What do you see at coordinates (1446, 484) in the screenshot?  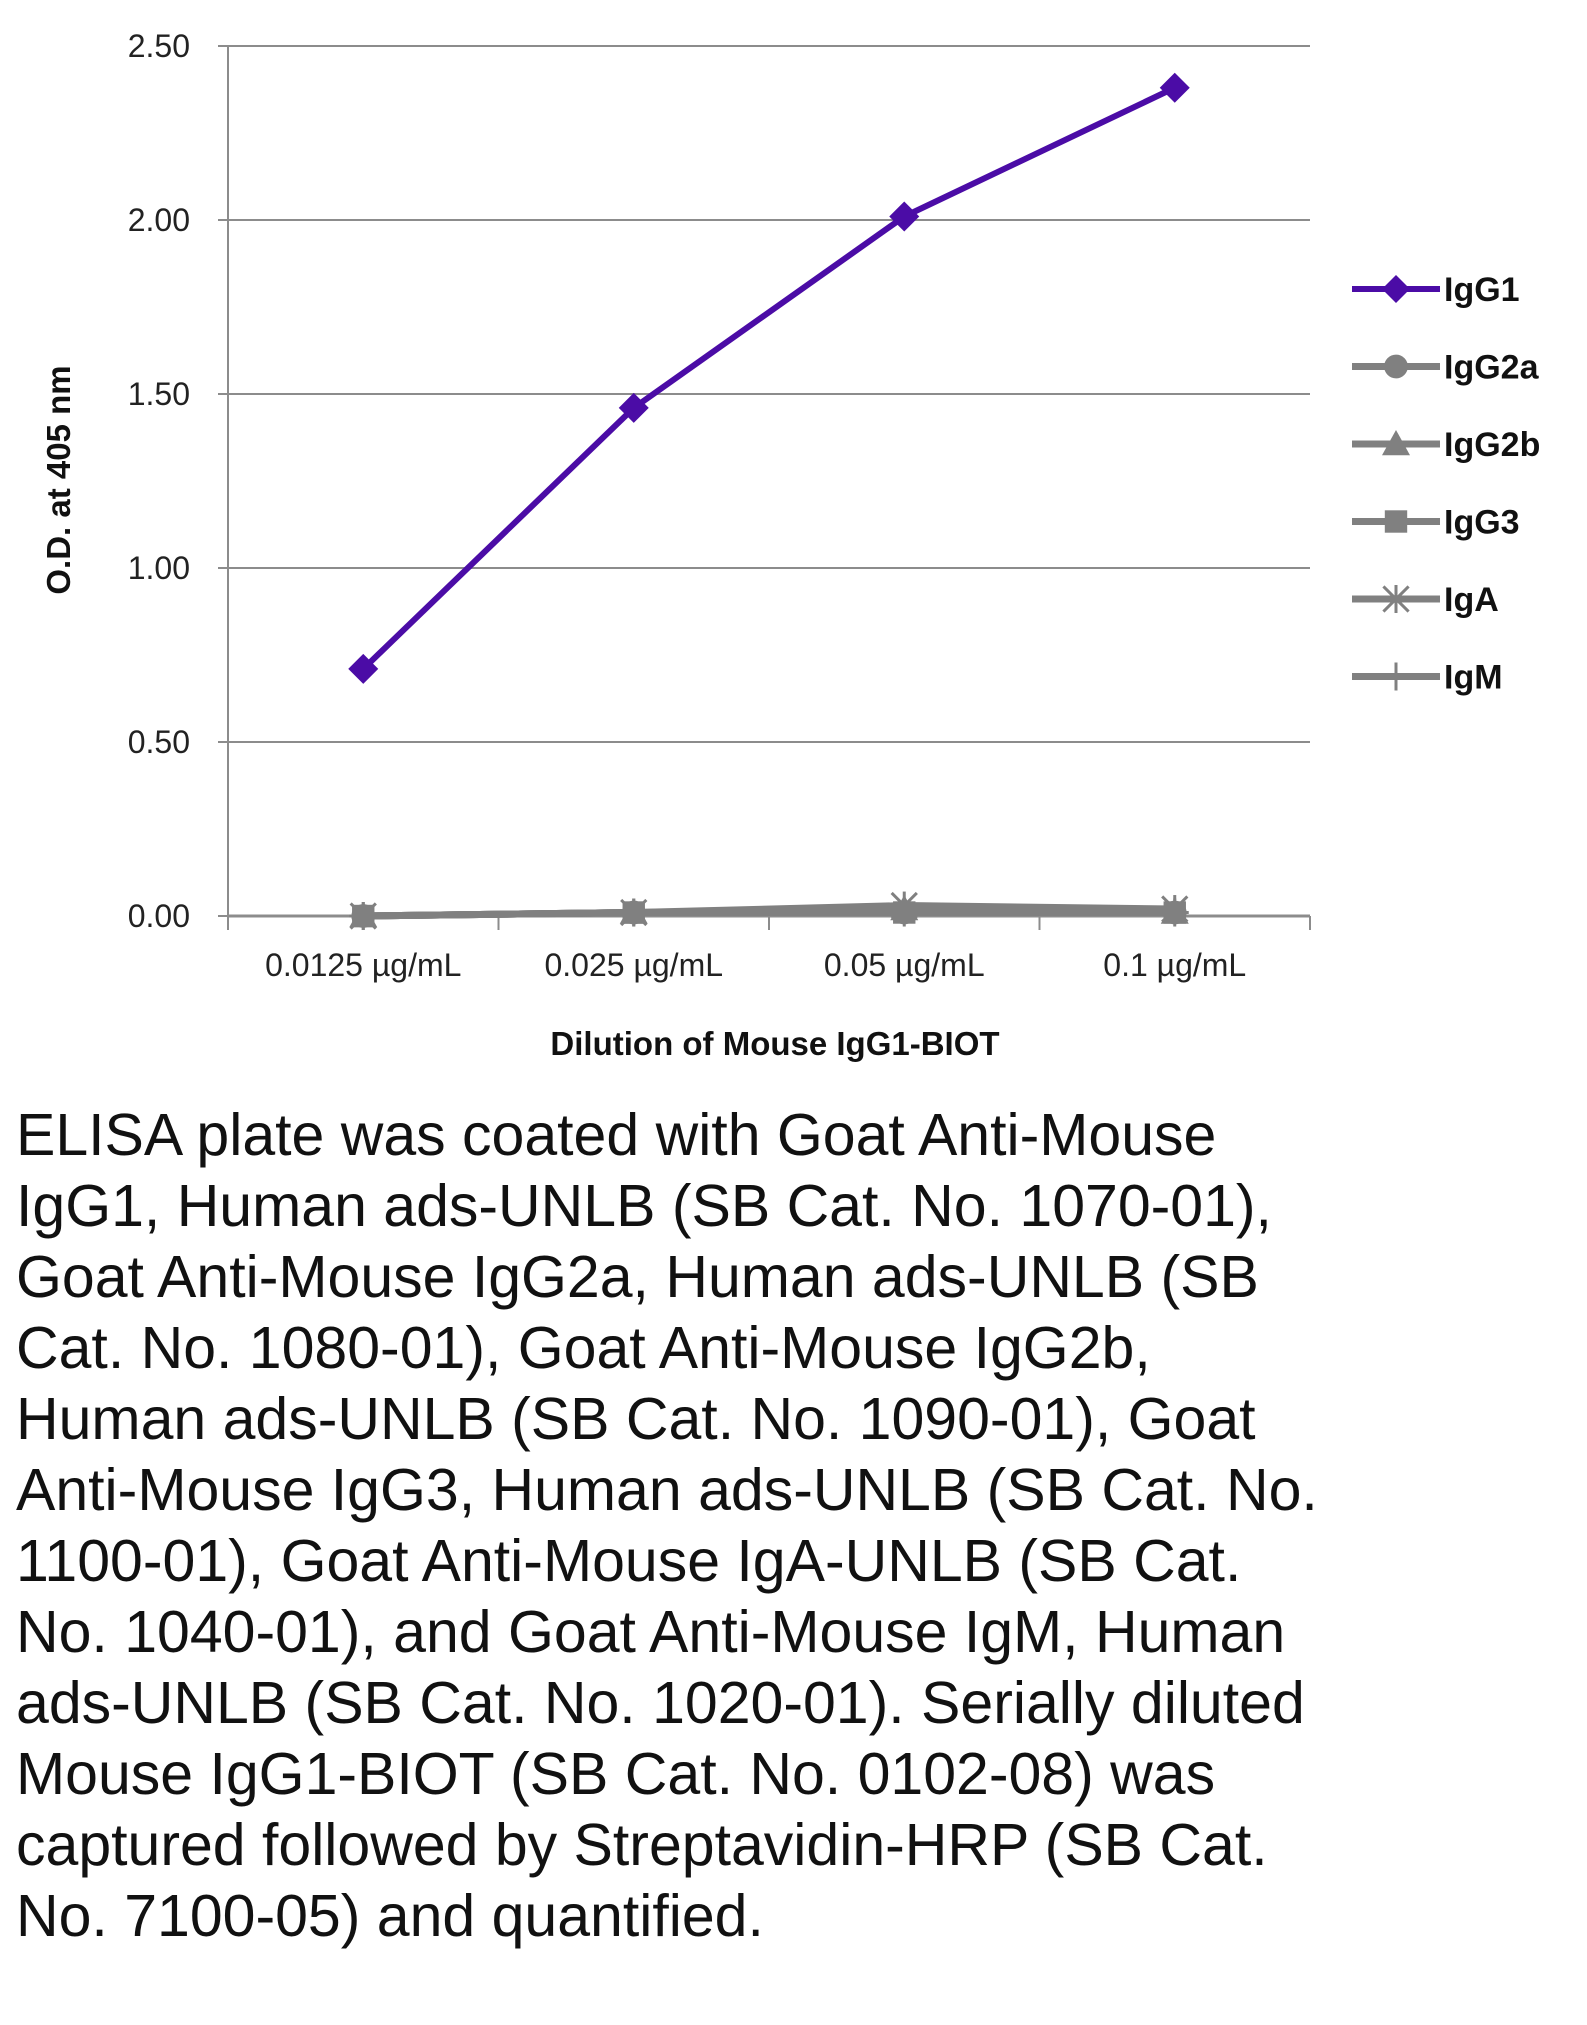 I see `legend: IgG1 IgG2a IgG2b IgG3 IgA IgM` at bounding box center [1446, 484].